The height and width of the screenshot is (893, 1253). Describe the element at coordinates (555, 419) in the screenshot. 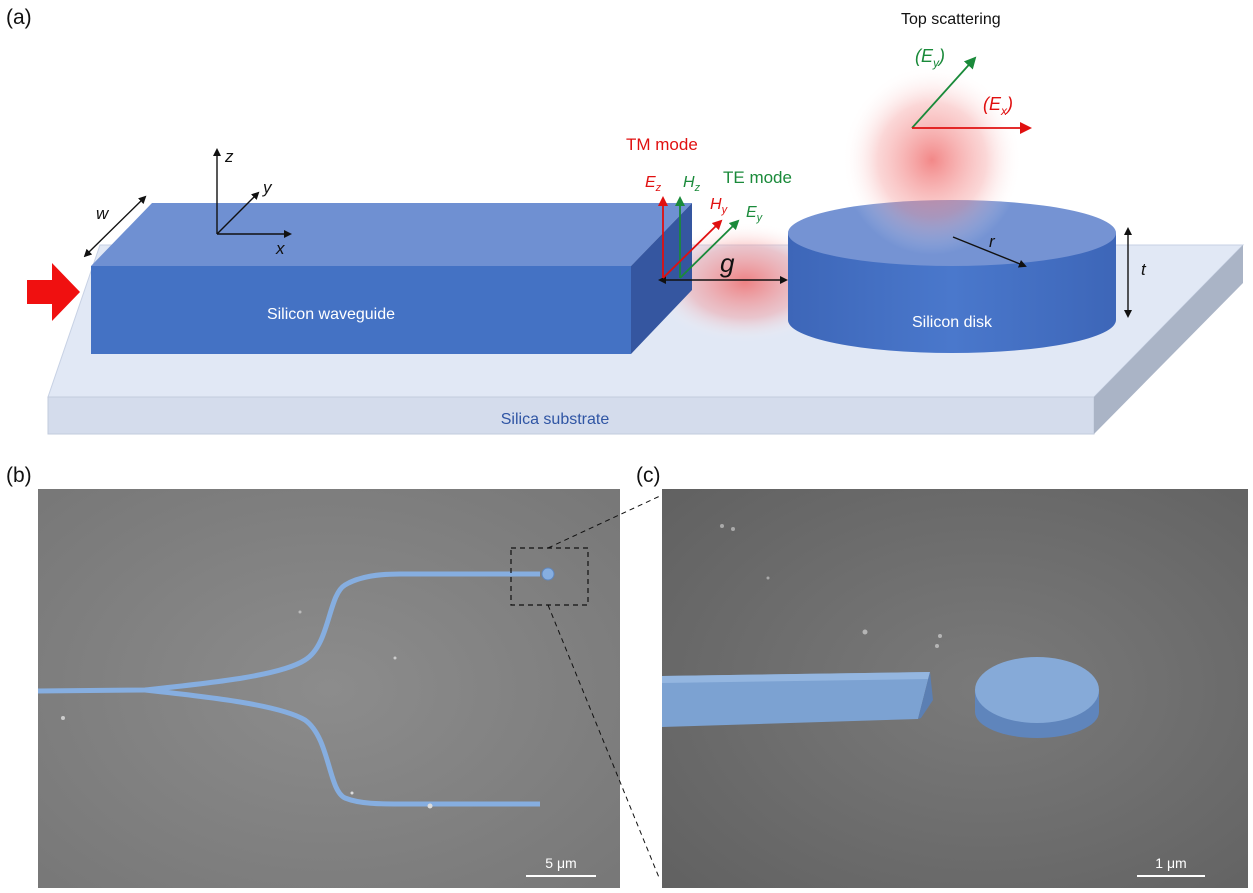

I see `substrate-label: Silica substrate` at that location.